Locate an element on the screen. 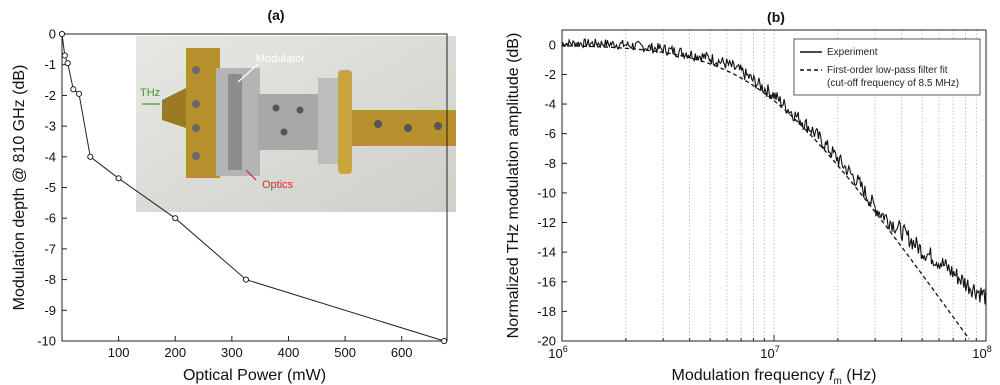 The image size is (1000, 385). horn-icon is located at coordinates (174, 108).